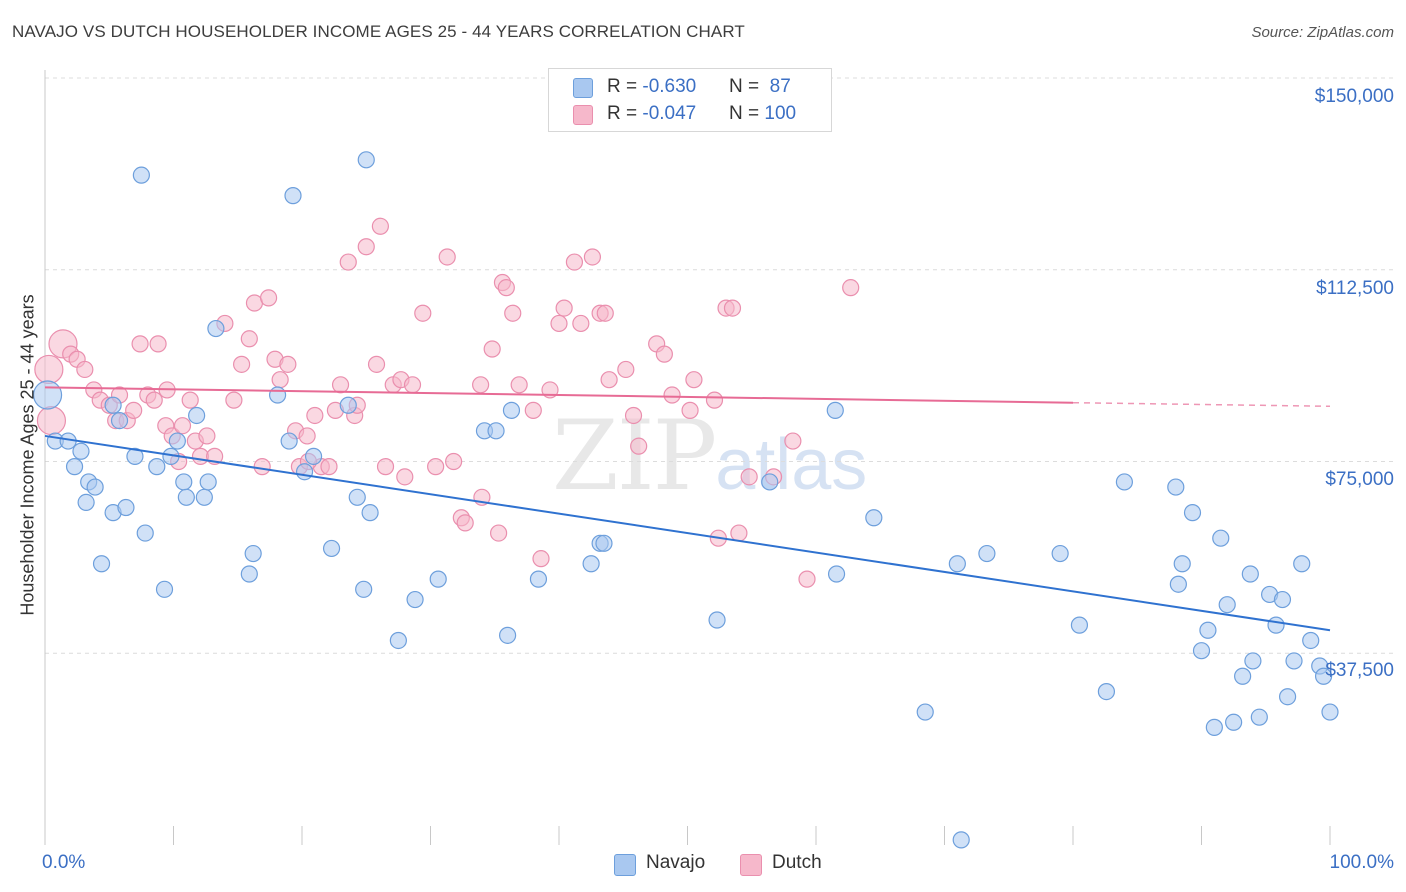 The width and height of the screenshot is (1406, 892). What do you see at coordinates (1354, 96) in the screenshot?
I see `y-tick-label-150000: $150,000` at bounding box center [1354, 96].